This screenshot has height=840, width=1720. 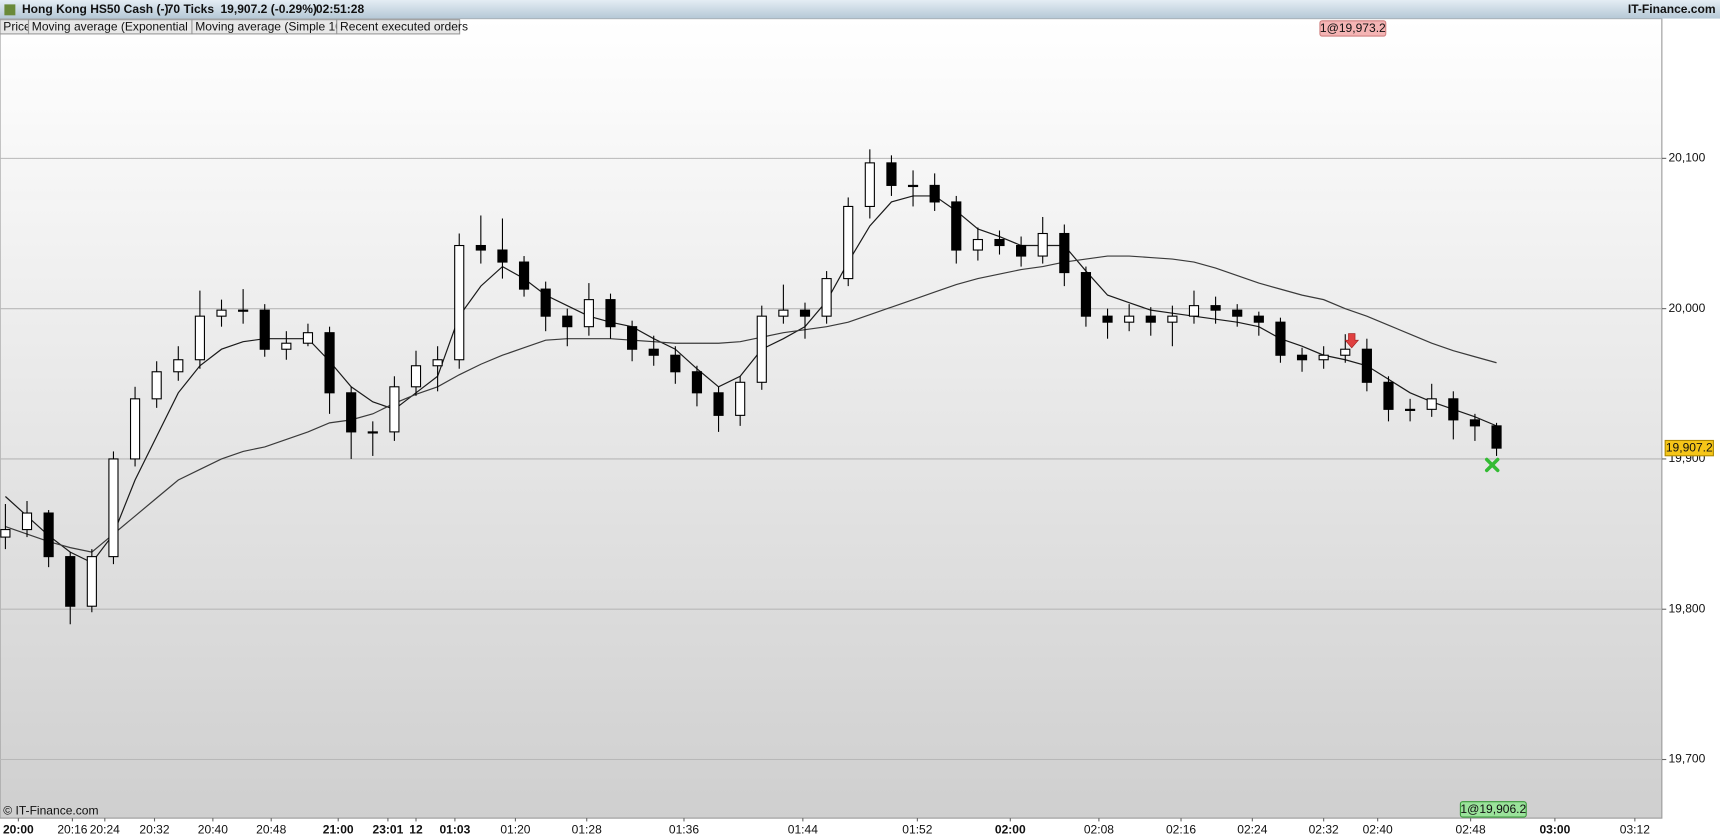 What do you see at coordinates (1689, 448) in the screenshot?
I see `last-price-box` at bounding box center [1689, 448].